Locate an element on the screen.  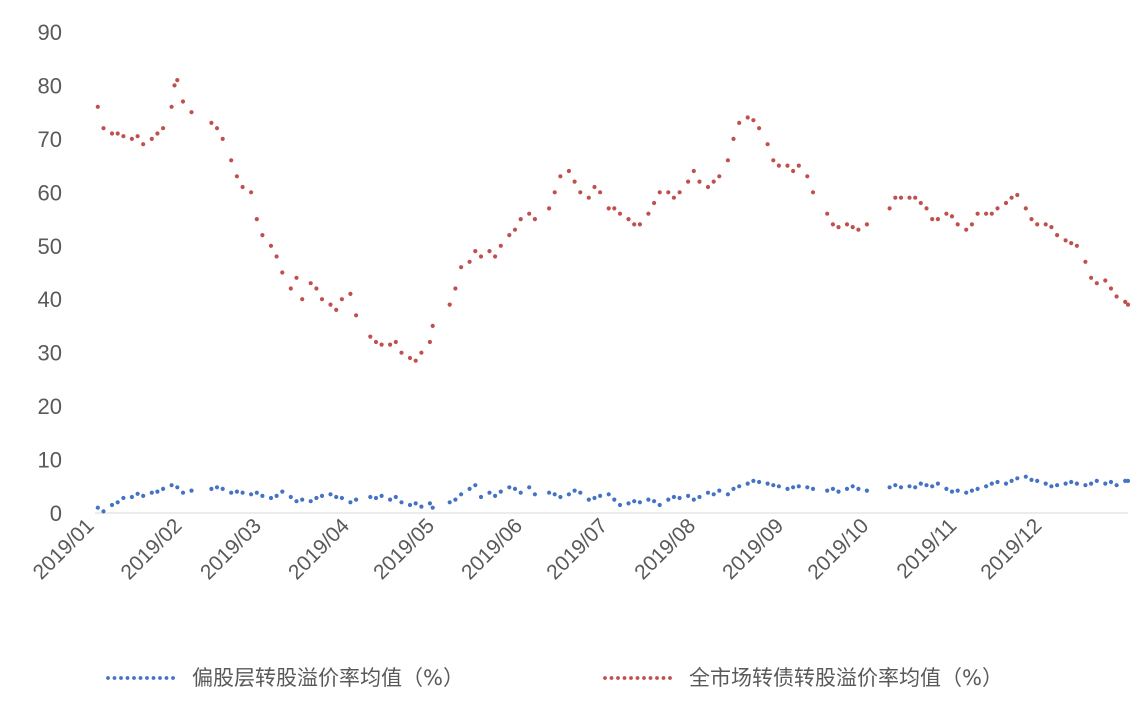
x-tick-label: 2019/10 is located at coordinates (838, 549).